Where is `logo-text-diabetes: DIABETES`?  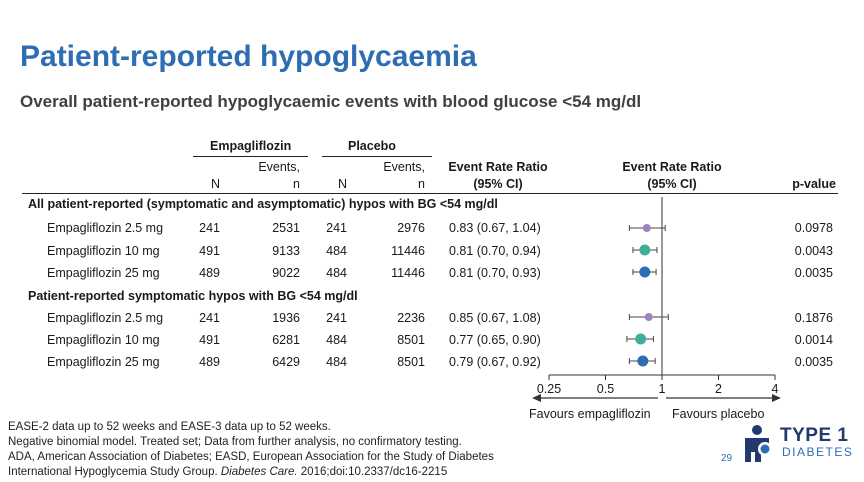
logo-text-diabetes: DIABETES is located at coordinates (818, 452).